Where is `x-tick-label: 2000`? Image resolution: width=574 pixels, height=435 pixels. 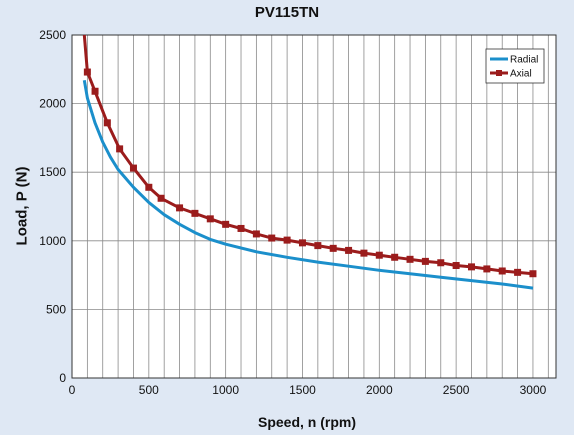 x-tick-label: 2000 is located at coordinates (379, 390).